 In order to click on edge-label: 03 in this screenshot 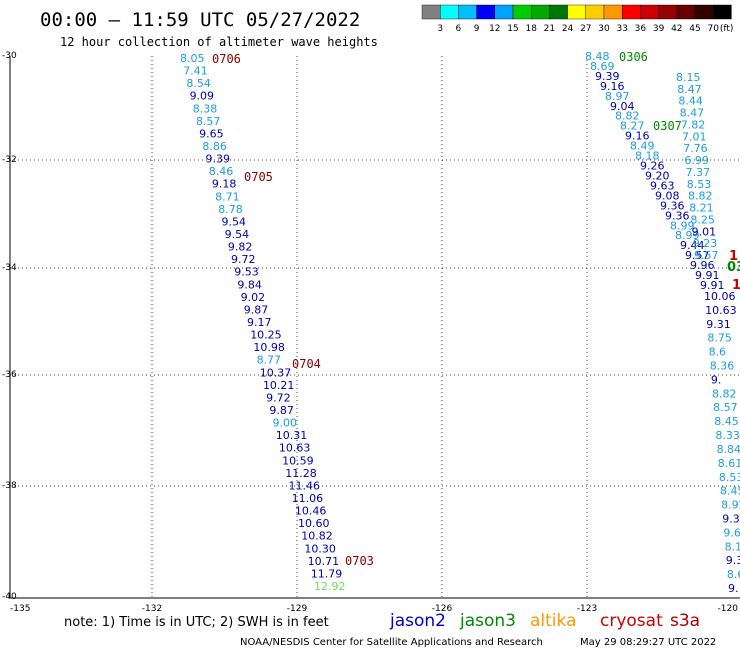, I will do `click(733, 267)`.